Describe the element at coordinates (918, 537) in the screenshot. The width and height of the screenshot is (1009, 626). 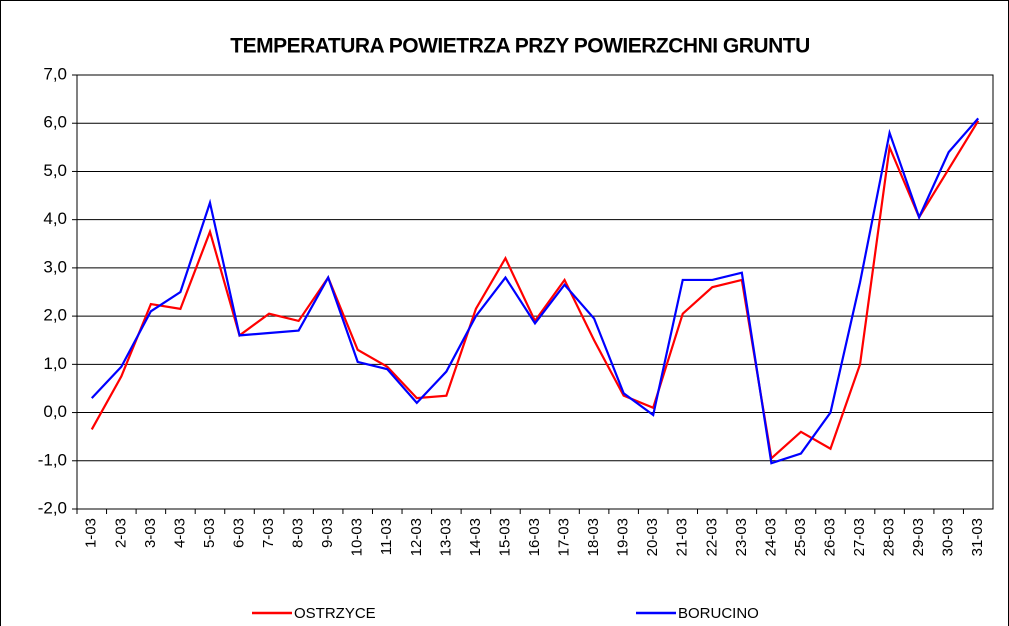
I see `x-tick-label: 29-03` at that location.